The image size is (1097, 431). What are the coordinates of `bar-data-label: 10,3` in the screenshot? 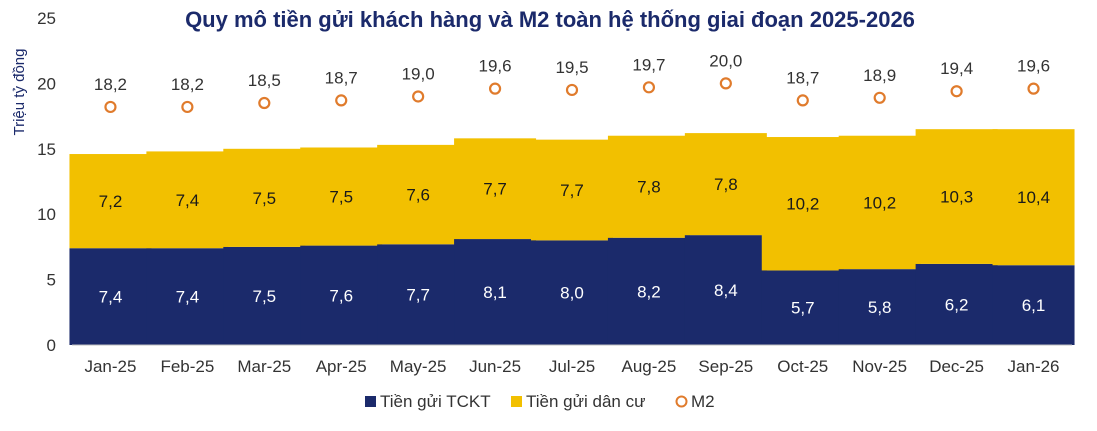 It's located at (956, 197).